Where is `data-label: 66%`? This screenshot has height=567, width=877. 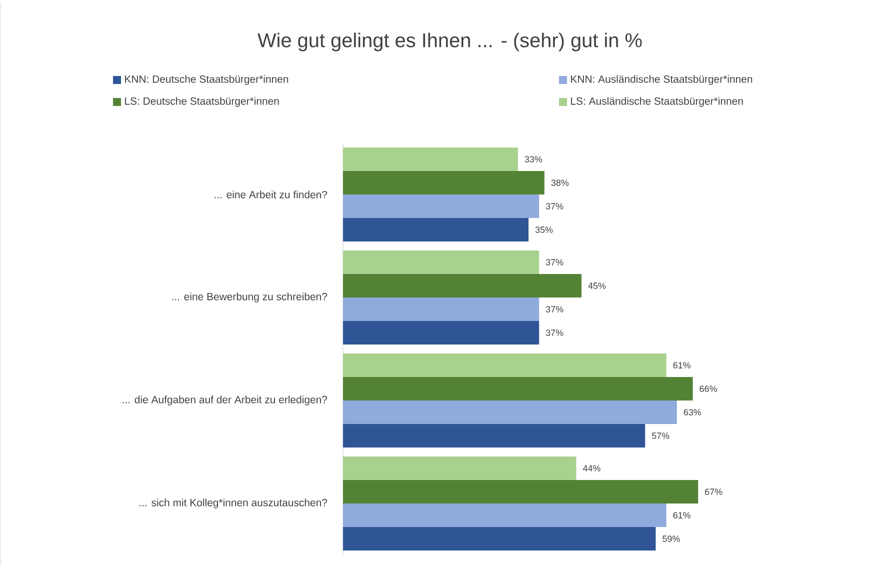
data-label: 66% is located at coordinates (708, 389).